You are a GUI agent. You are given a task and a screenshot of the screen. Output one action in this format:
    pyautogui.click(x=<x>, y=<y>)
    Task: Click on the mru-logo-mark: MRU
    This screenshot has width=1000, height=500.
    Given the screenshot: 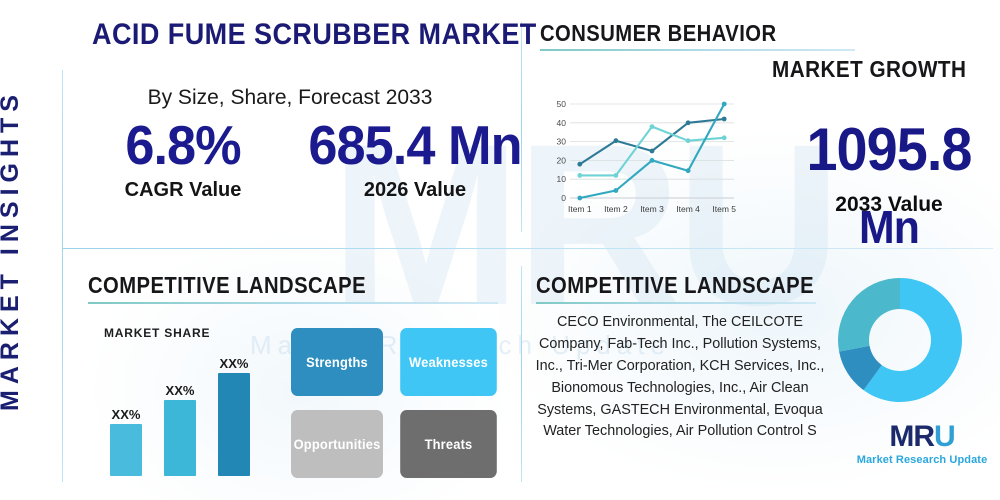 What is the action you would take?
    pyautogui.click(x=922, y=436)
    